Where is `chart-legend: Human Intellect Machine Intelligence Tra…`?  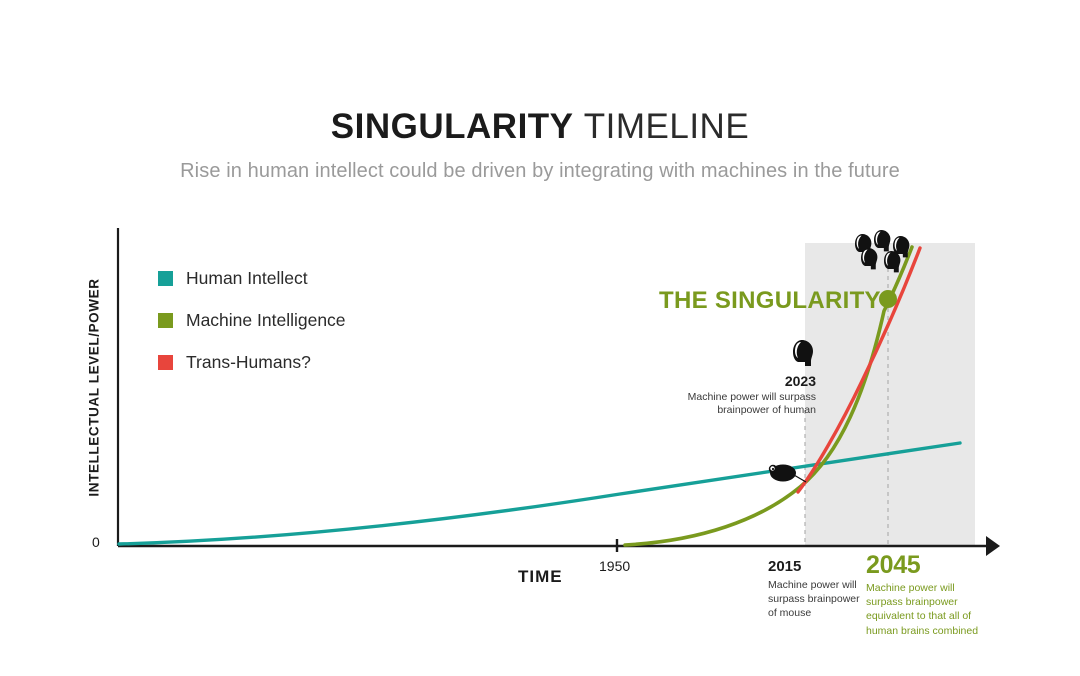
chart-legend: Human Intellect Machine Intelligence Tra… is located at coordinates (252, 325).